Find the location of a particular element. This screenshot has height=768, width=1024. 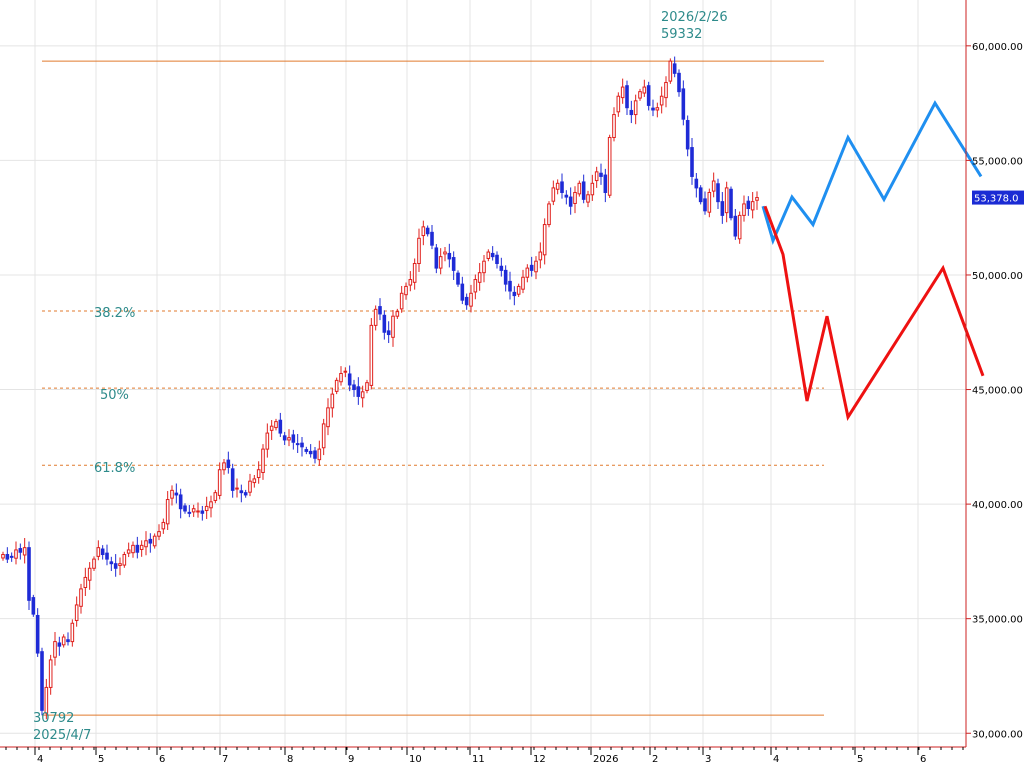

x-tick-label: 7 is located at coordinates (225, 759).